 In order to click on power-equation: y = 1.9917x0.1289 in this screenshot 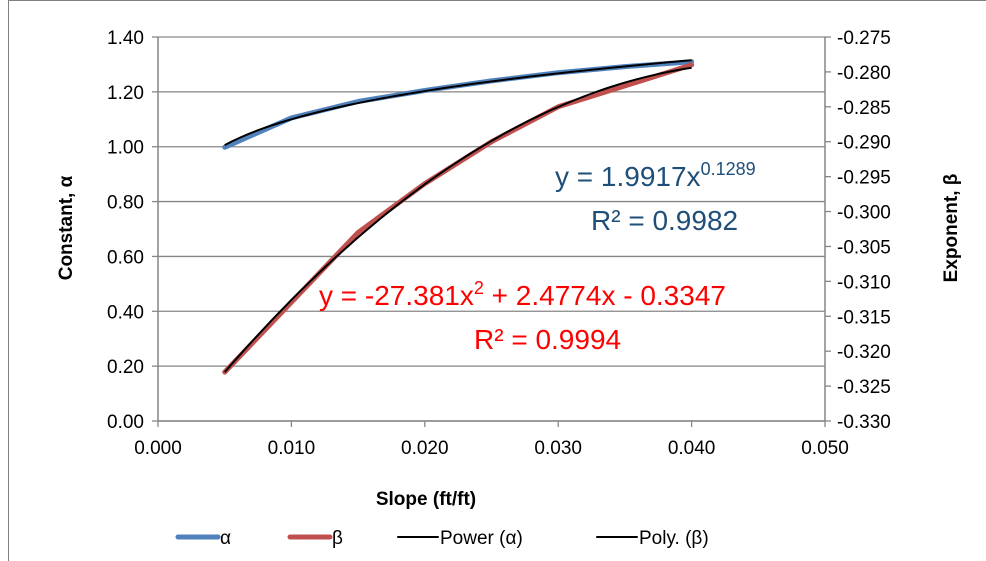, I will do `click(655, 175)`.